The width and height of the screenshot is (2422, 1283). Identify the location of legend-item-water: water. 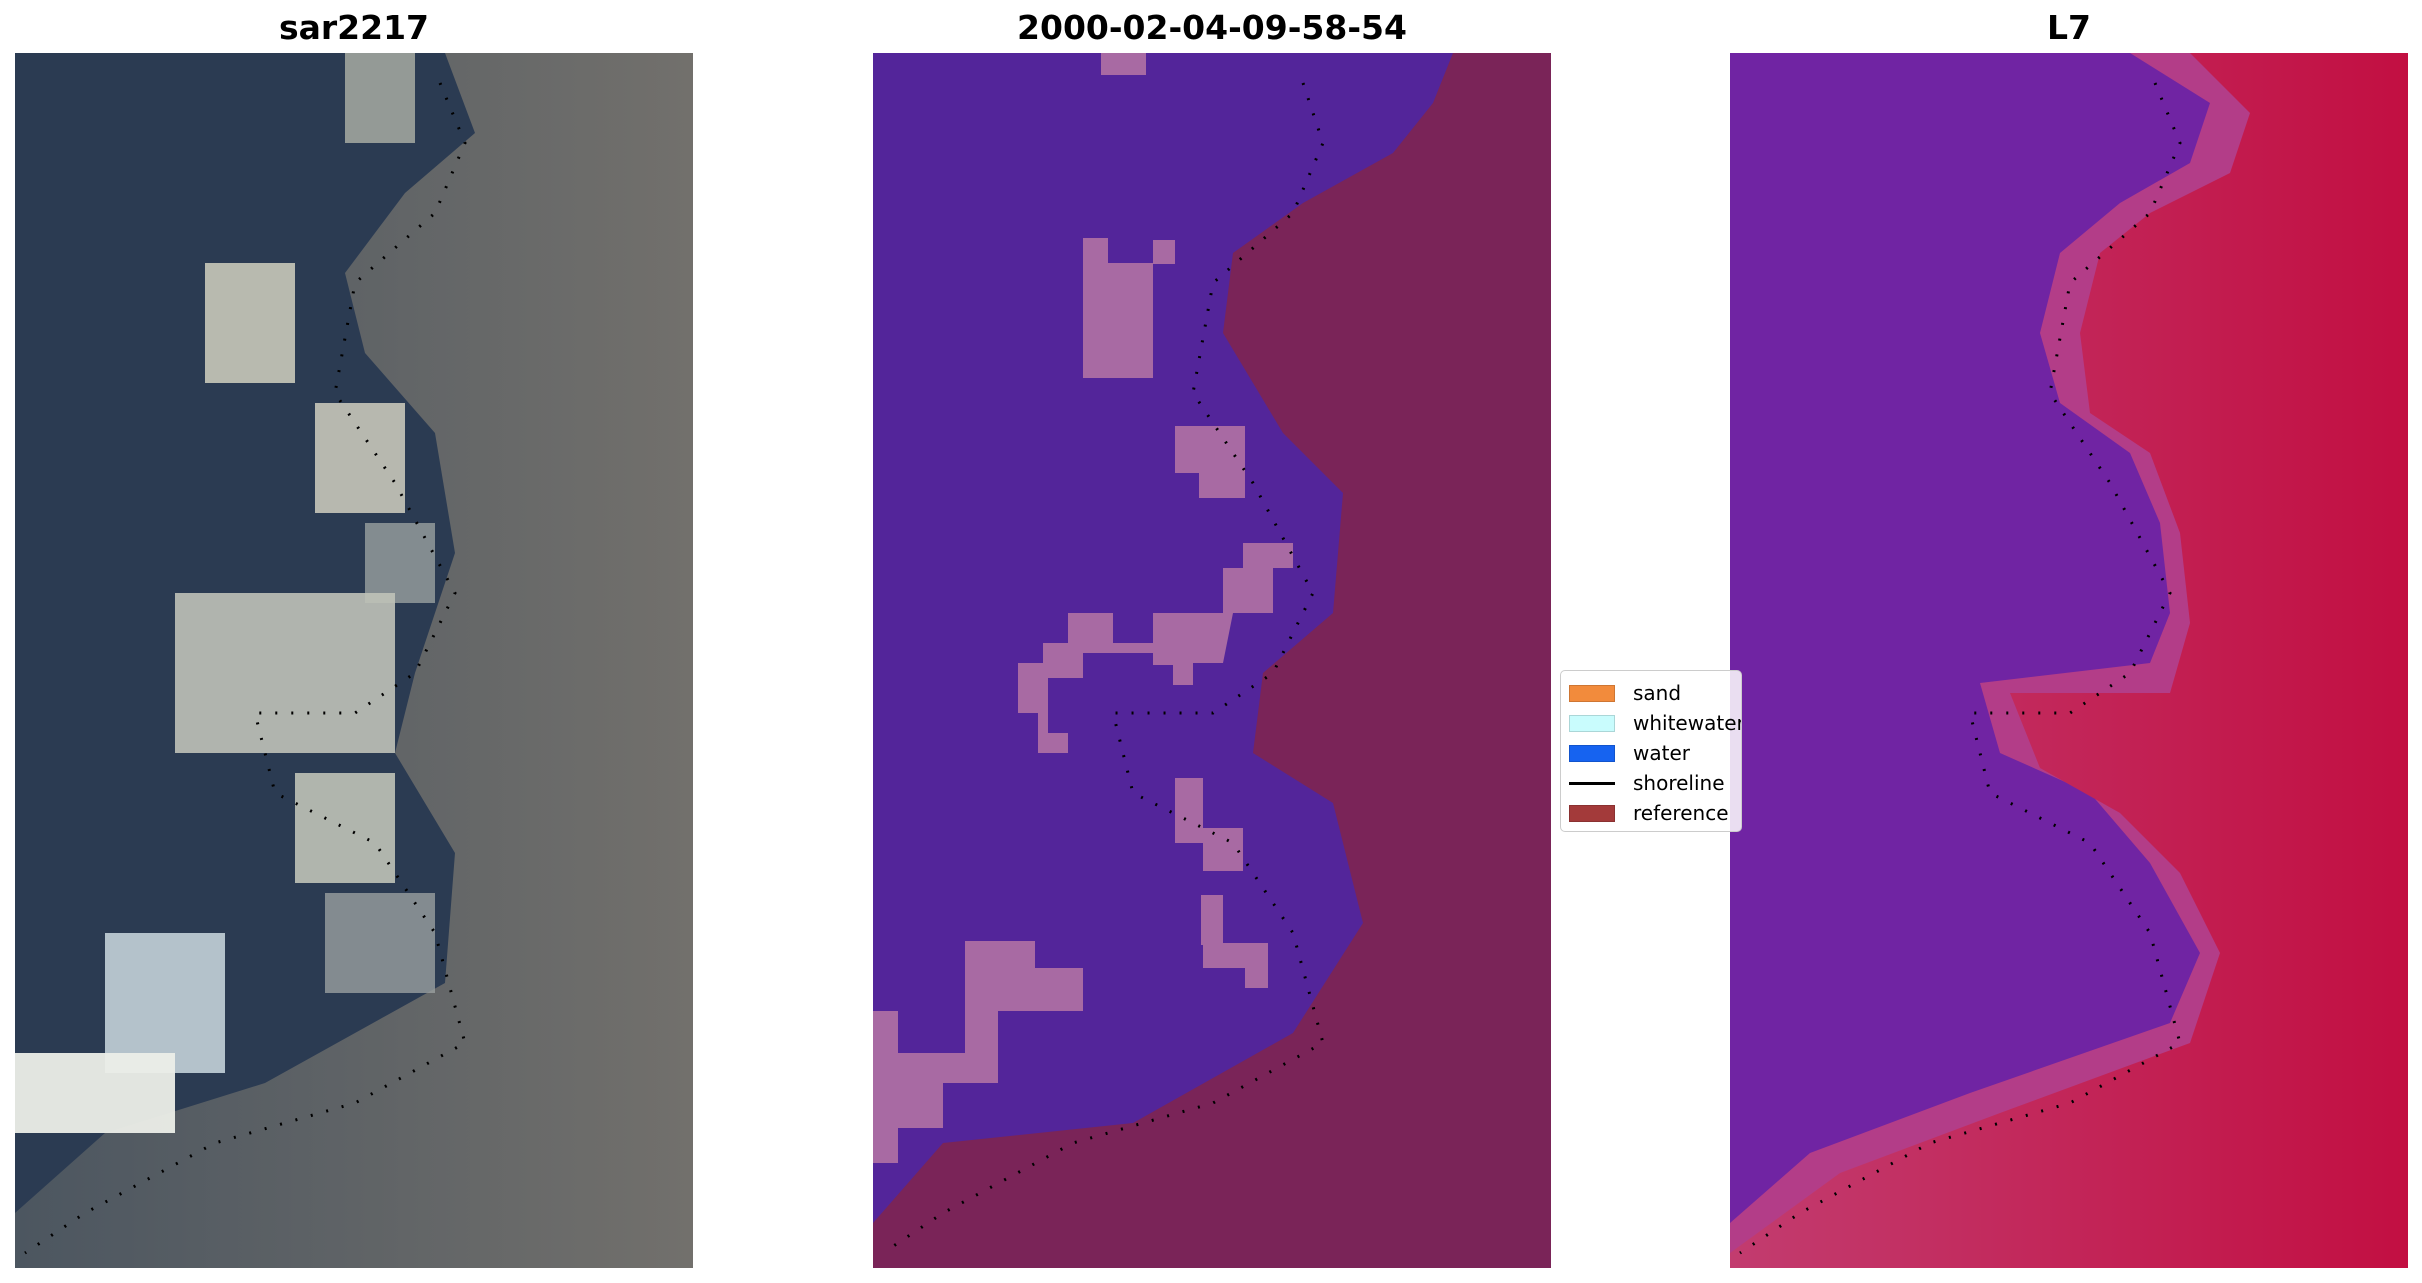
(1629, 753).